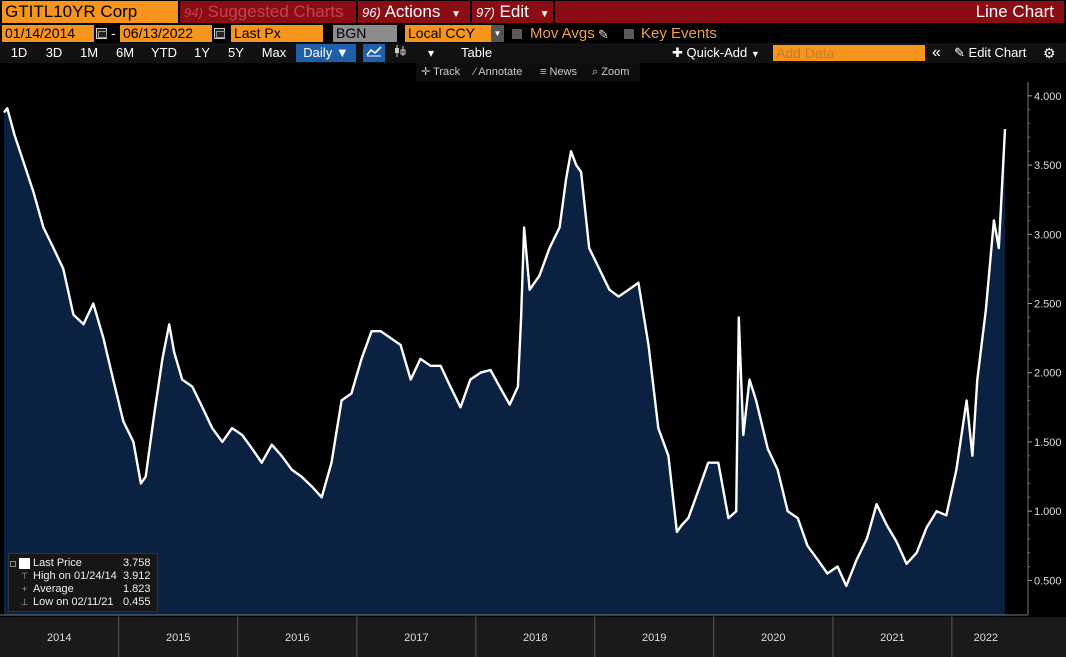 The image size is (1066, 657). What do you see at coordinates (75, 576) in the screenshot?
I see `legend-high-label: High on 01/24/14` at bounding box center [75, 576].